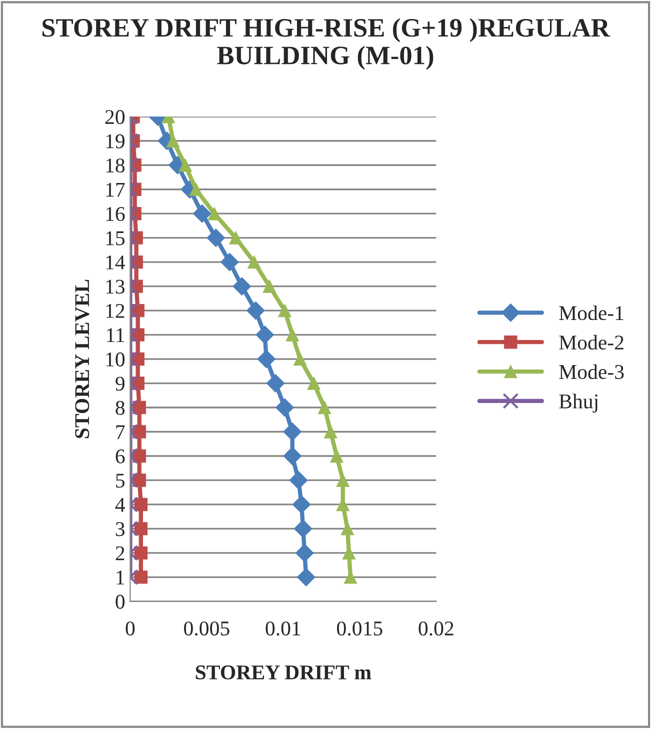 This screenshot has width=651, height=729. Describe the element at coordinates (82, 359) in the screenshot. I see `y-axis-title: STOREY LEVEL` at that location.